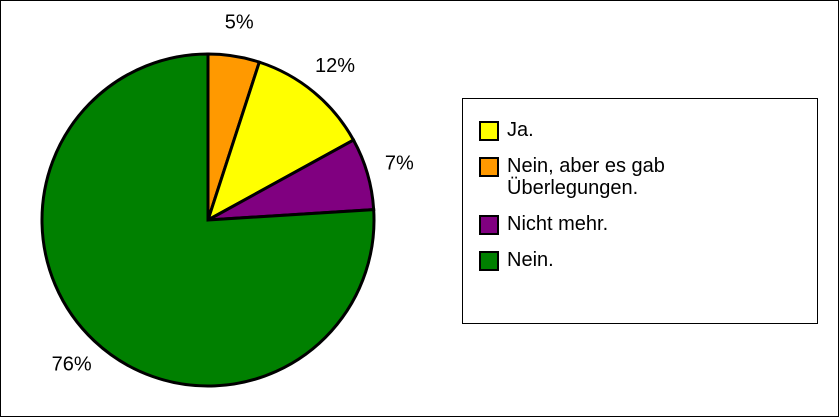 The height and width of the screenshot is (417, 839). What do you see at coordinates (558, 224) in the screenshot?
I see `legend-label: Nicht mehr.` at bounding box center [558, 224].